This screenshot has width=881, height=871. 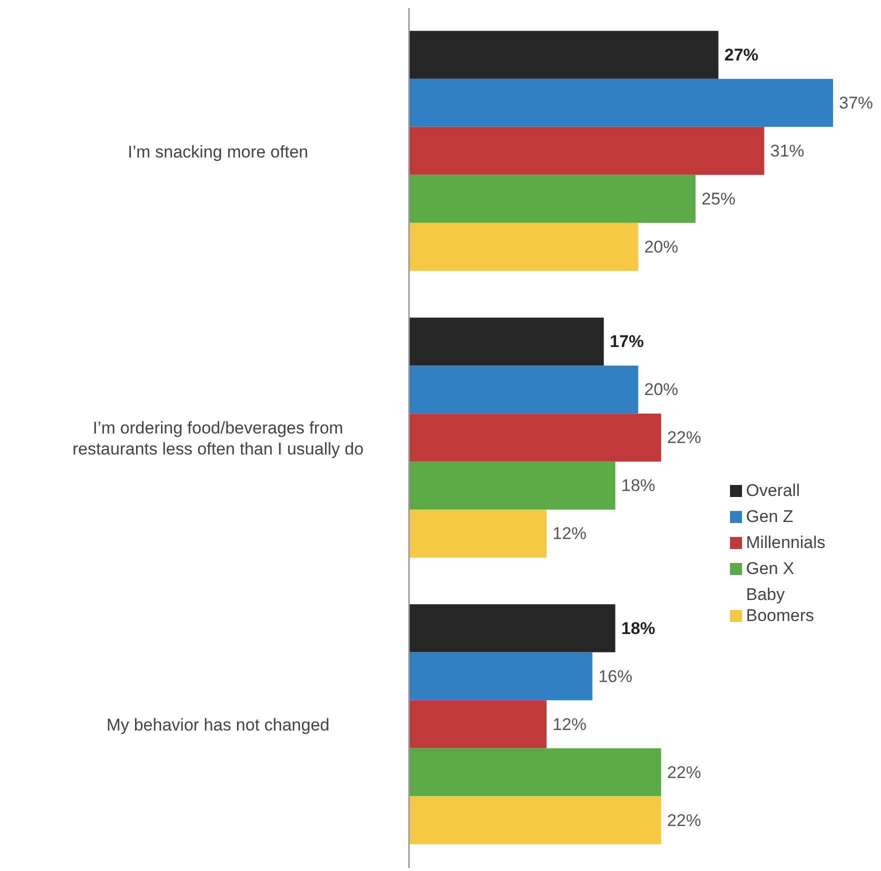 What do you see at coordinates (770, 516) in the screenshot?
I see `legend-label: Gen Z` at bounding box center [770, 516].